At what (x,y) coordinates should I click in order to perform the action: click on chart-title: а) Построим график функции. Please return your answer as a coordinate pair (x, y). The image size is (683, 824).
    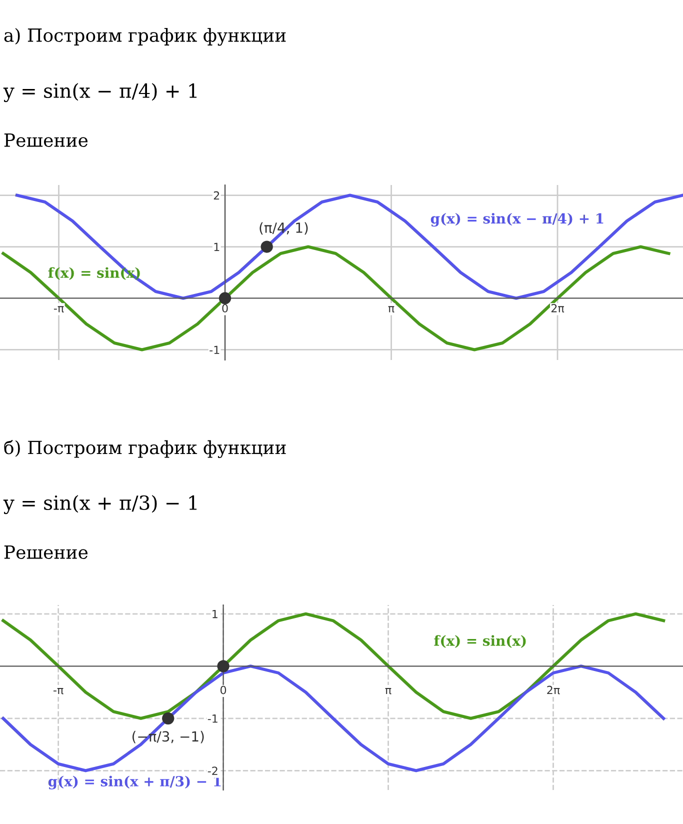
    Looking at the image, I should click on (145, 37).